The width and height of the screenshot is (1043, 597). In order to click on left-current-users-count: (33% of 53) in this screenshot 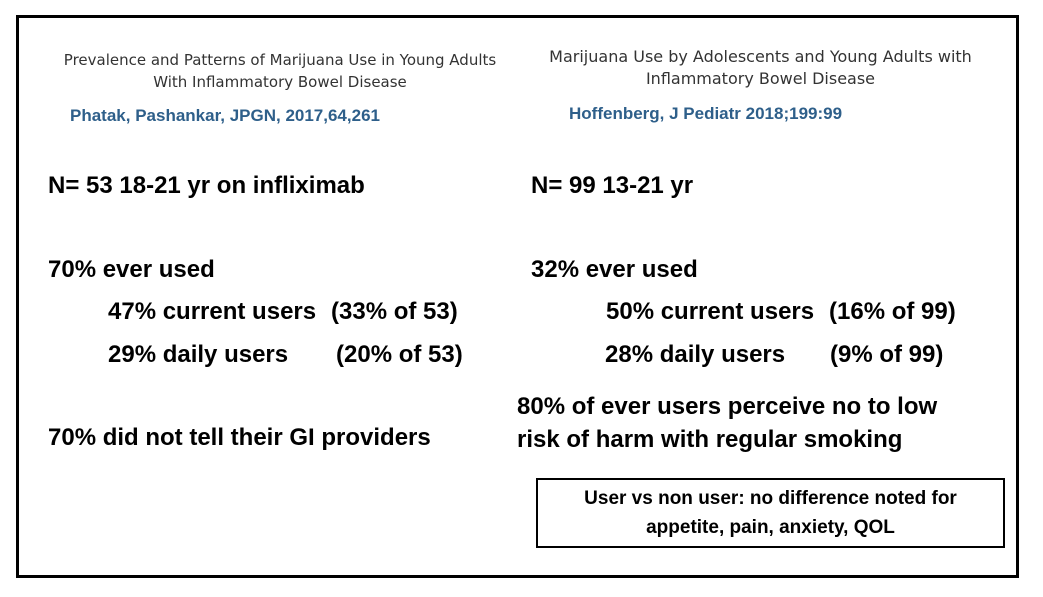, I will do `click(394, 311)`.